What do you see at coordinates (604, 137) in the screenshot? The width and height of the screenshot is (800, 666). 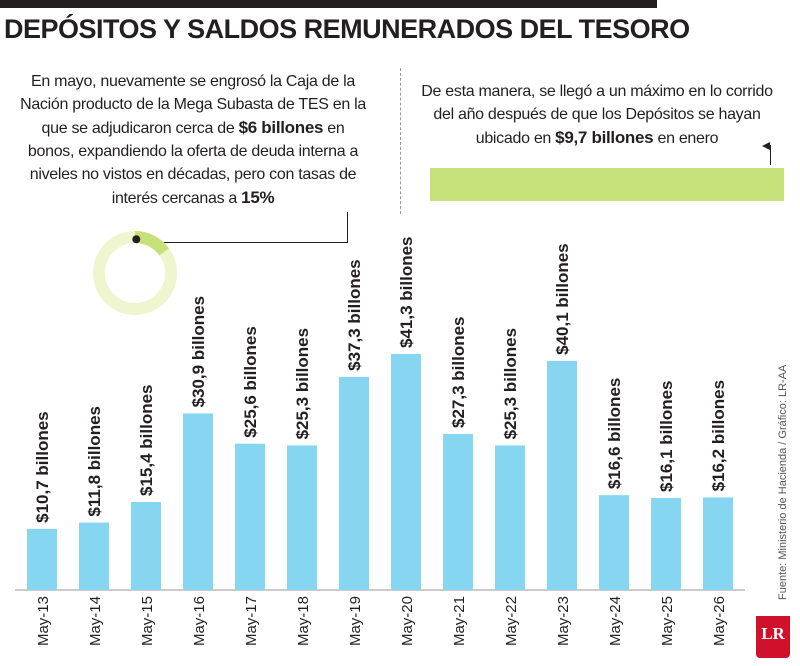 I see `annotation-right-bold-1: $9,7 billones` at bounding box center [604, 137].